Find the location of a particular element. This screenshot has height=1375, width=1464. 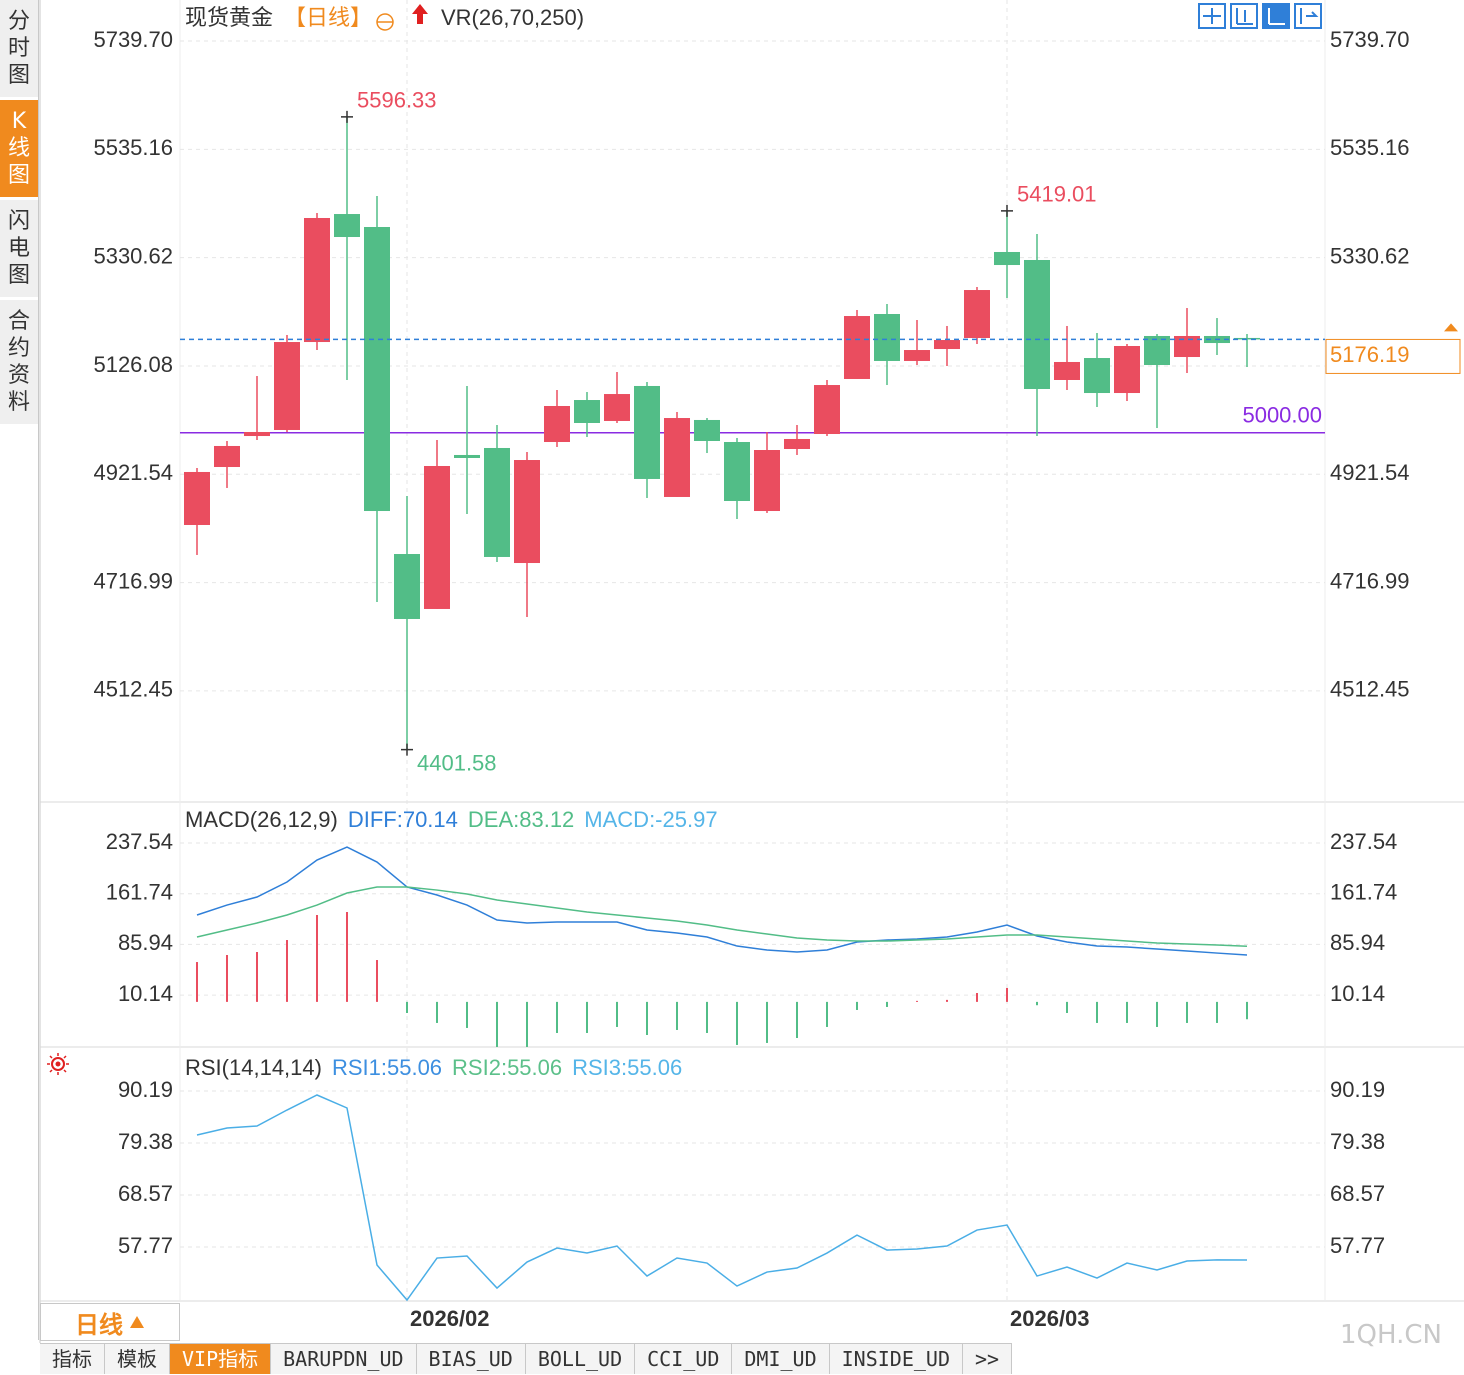

extreme-label: 4401.58 is located at coordinates (457, 762).